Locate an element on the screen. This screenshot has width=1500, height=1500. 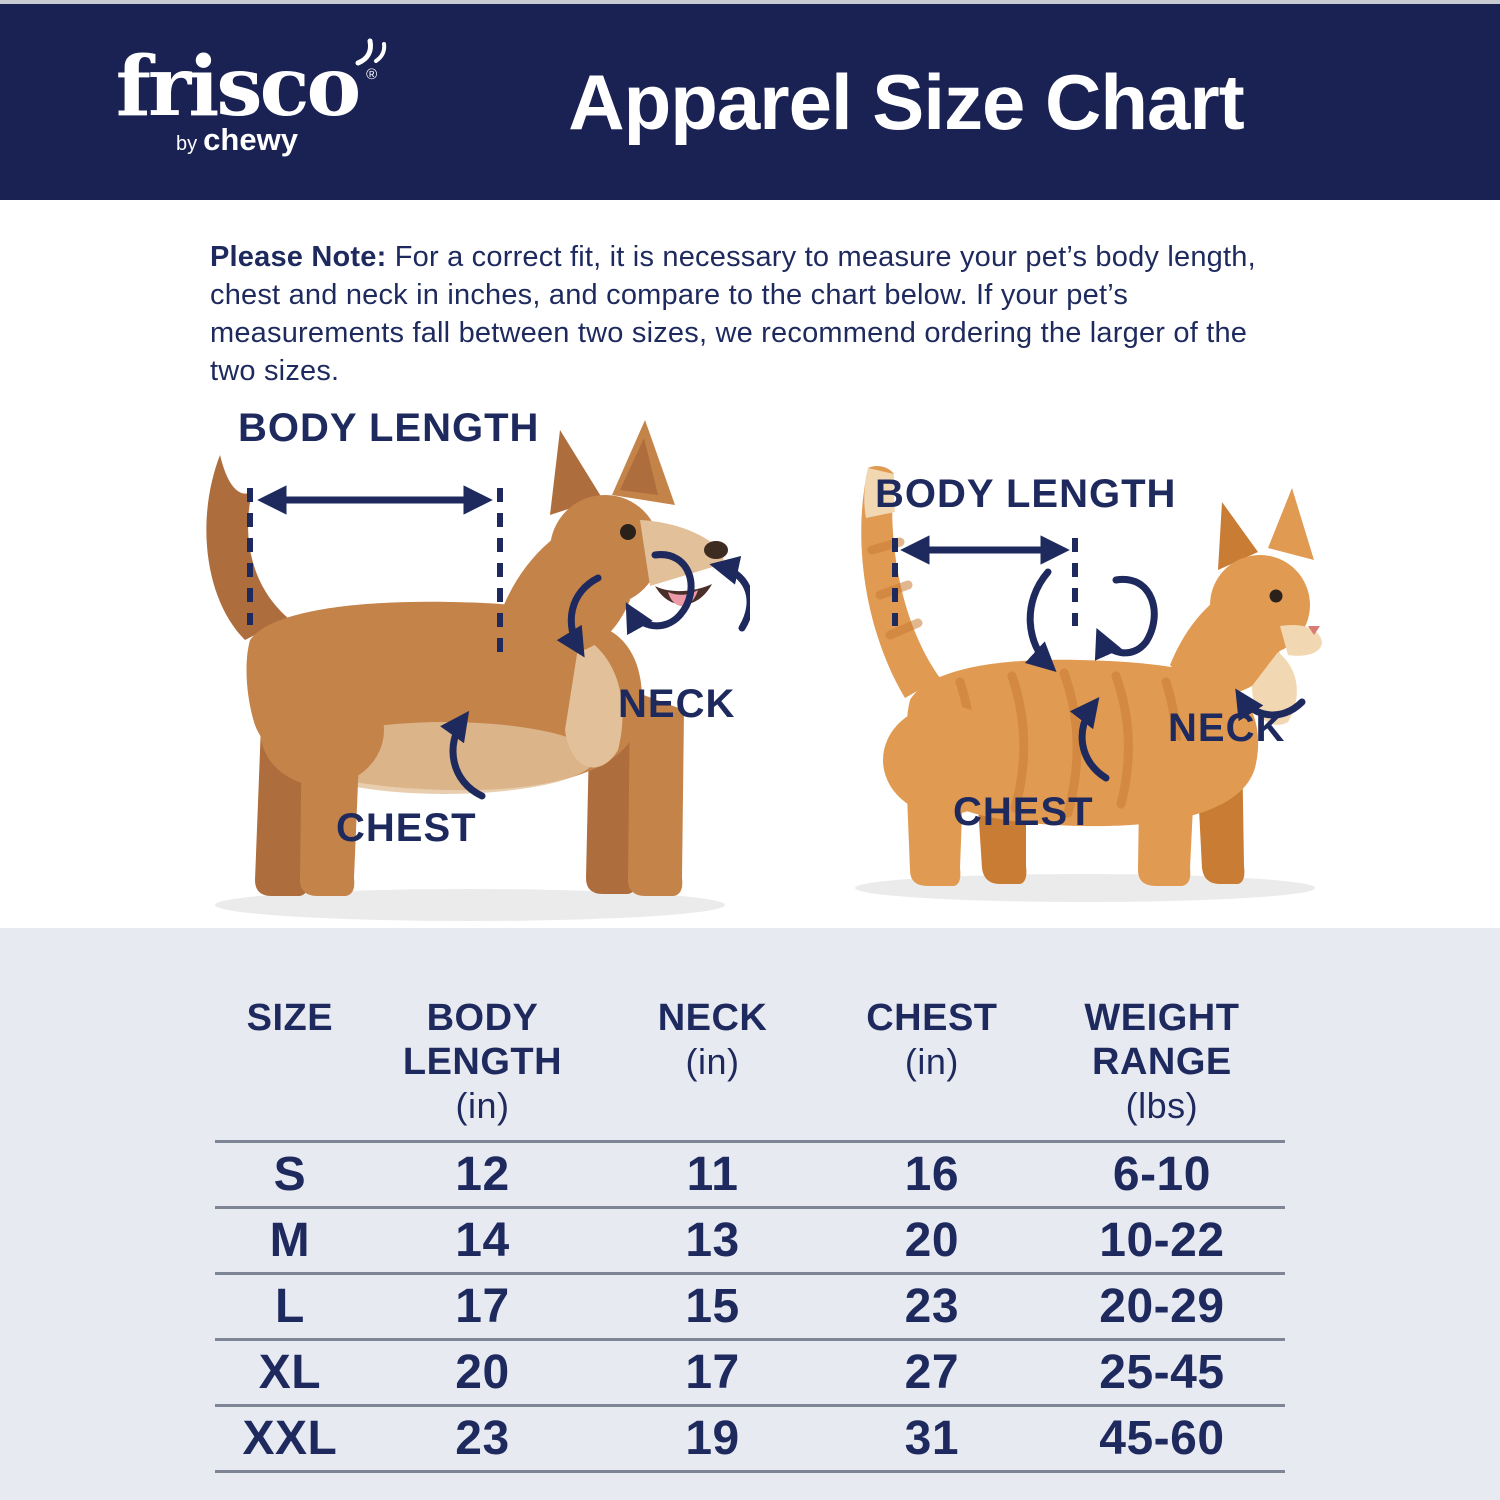
cat-illustration is located at coordinates (1088, 684).